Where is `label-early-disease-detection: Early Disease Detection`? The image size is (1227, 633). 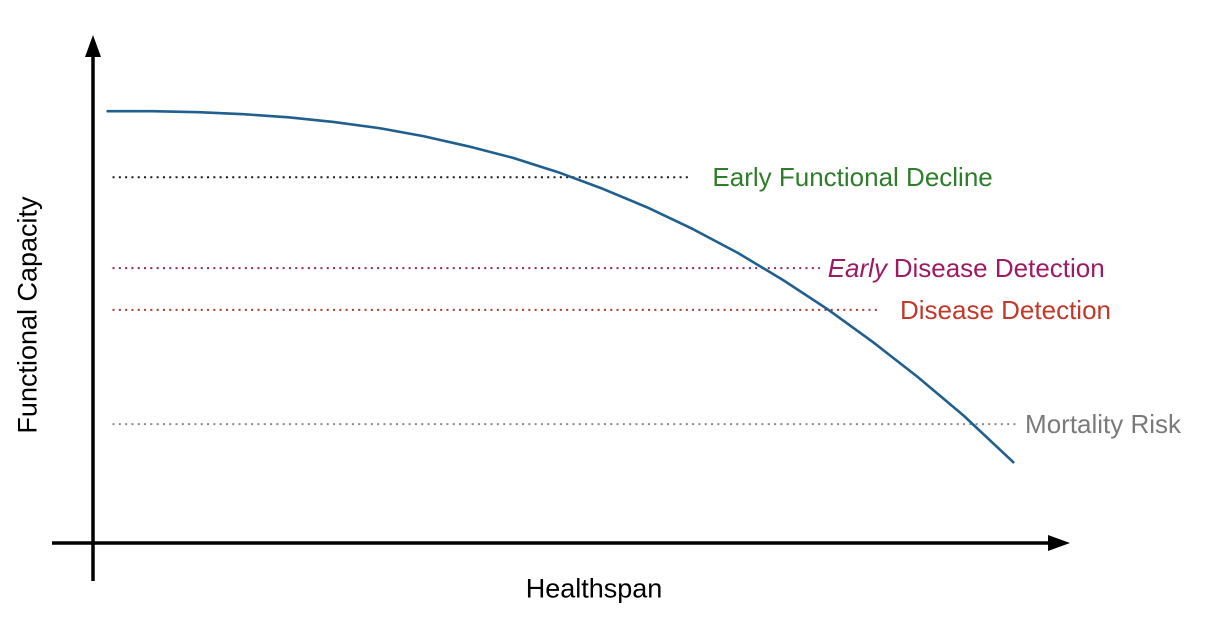 label-early-disease-detection: Early Disease Detection is located at coordinates (966, 268).